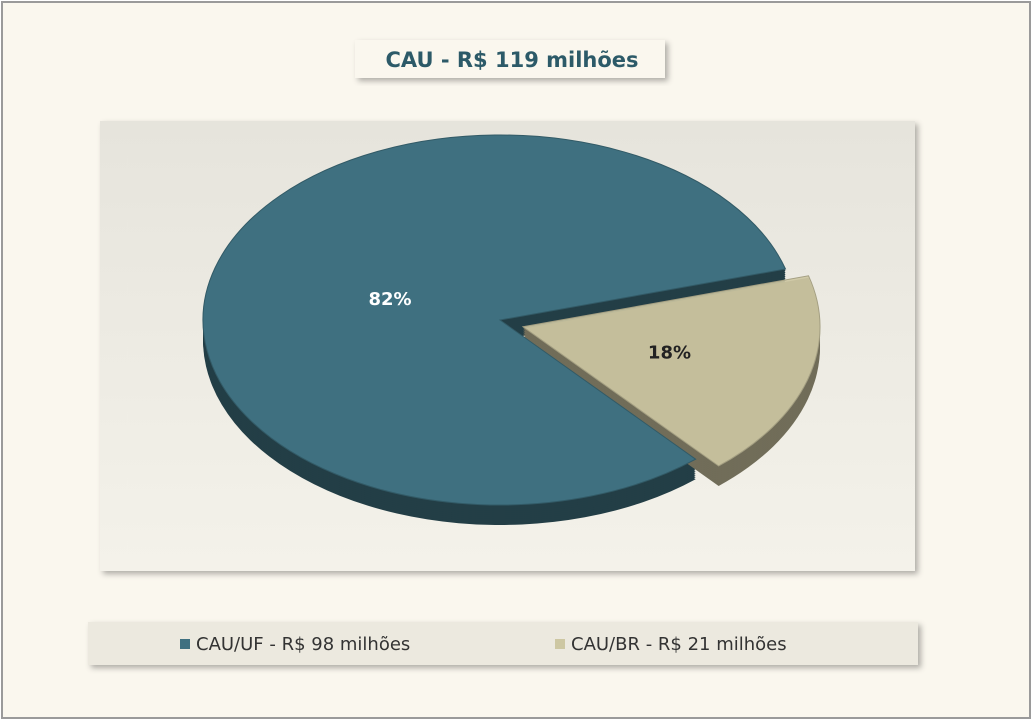  Describe the element at coordinates (669, 353) in the screenshot. I see `data-label: 18%` at that location.